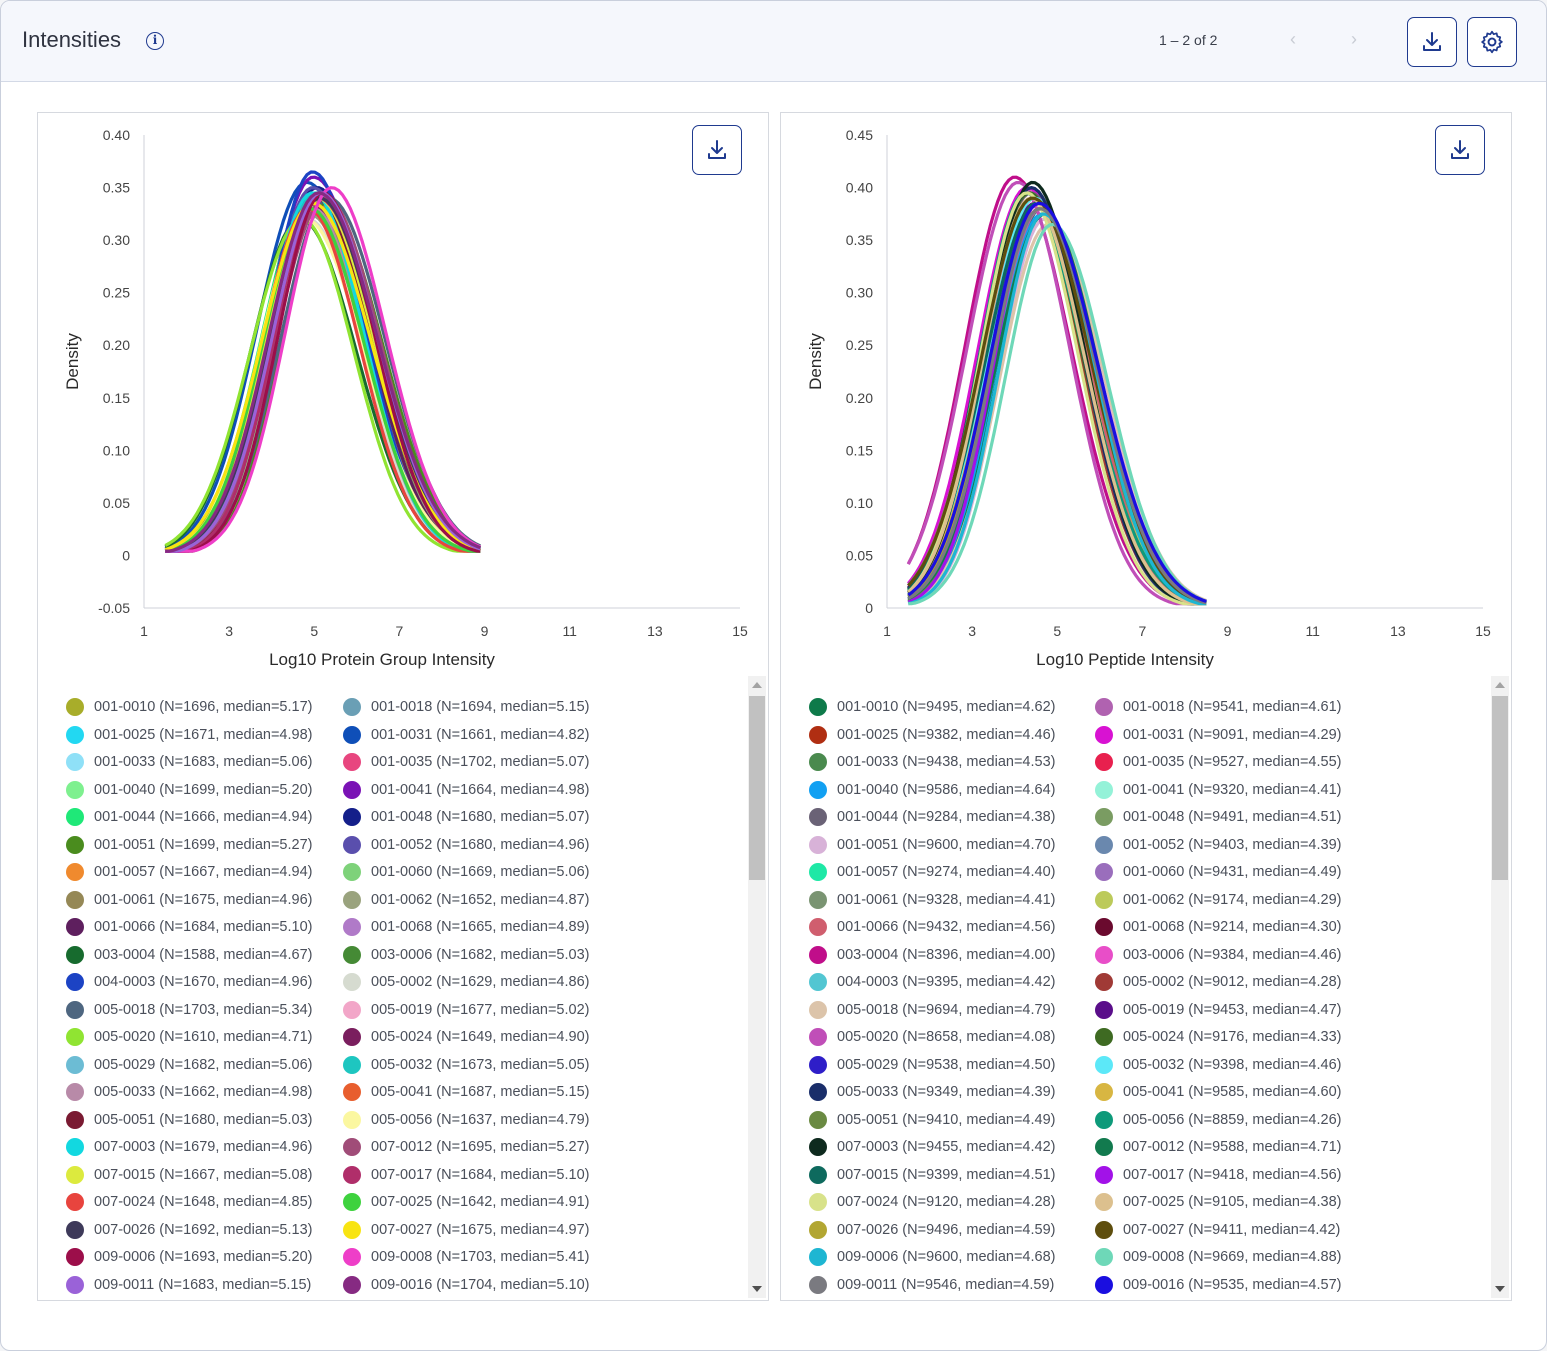  I want to click on legend-item: 001-0025 (N=1671, median=4.98), so click(189, 735).